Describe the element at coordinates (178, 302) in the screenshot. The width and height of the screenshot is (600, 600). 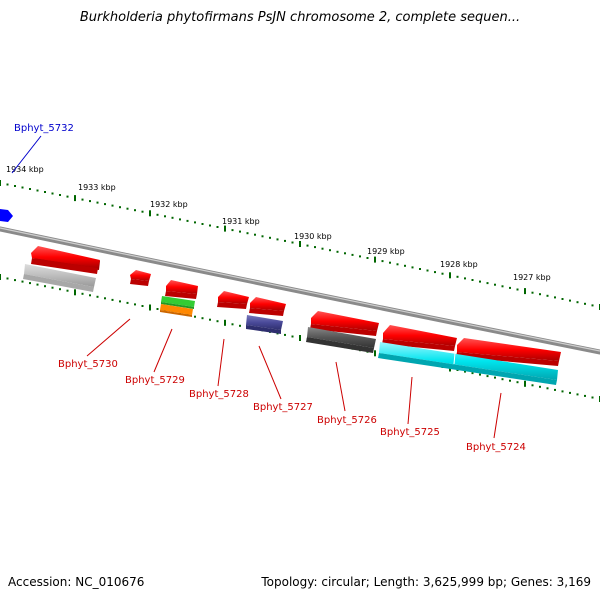
I see `green-domain-feature` at that location.